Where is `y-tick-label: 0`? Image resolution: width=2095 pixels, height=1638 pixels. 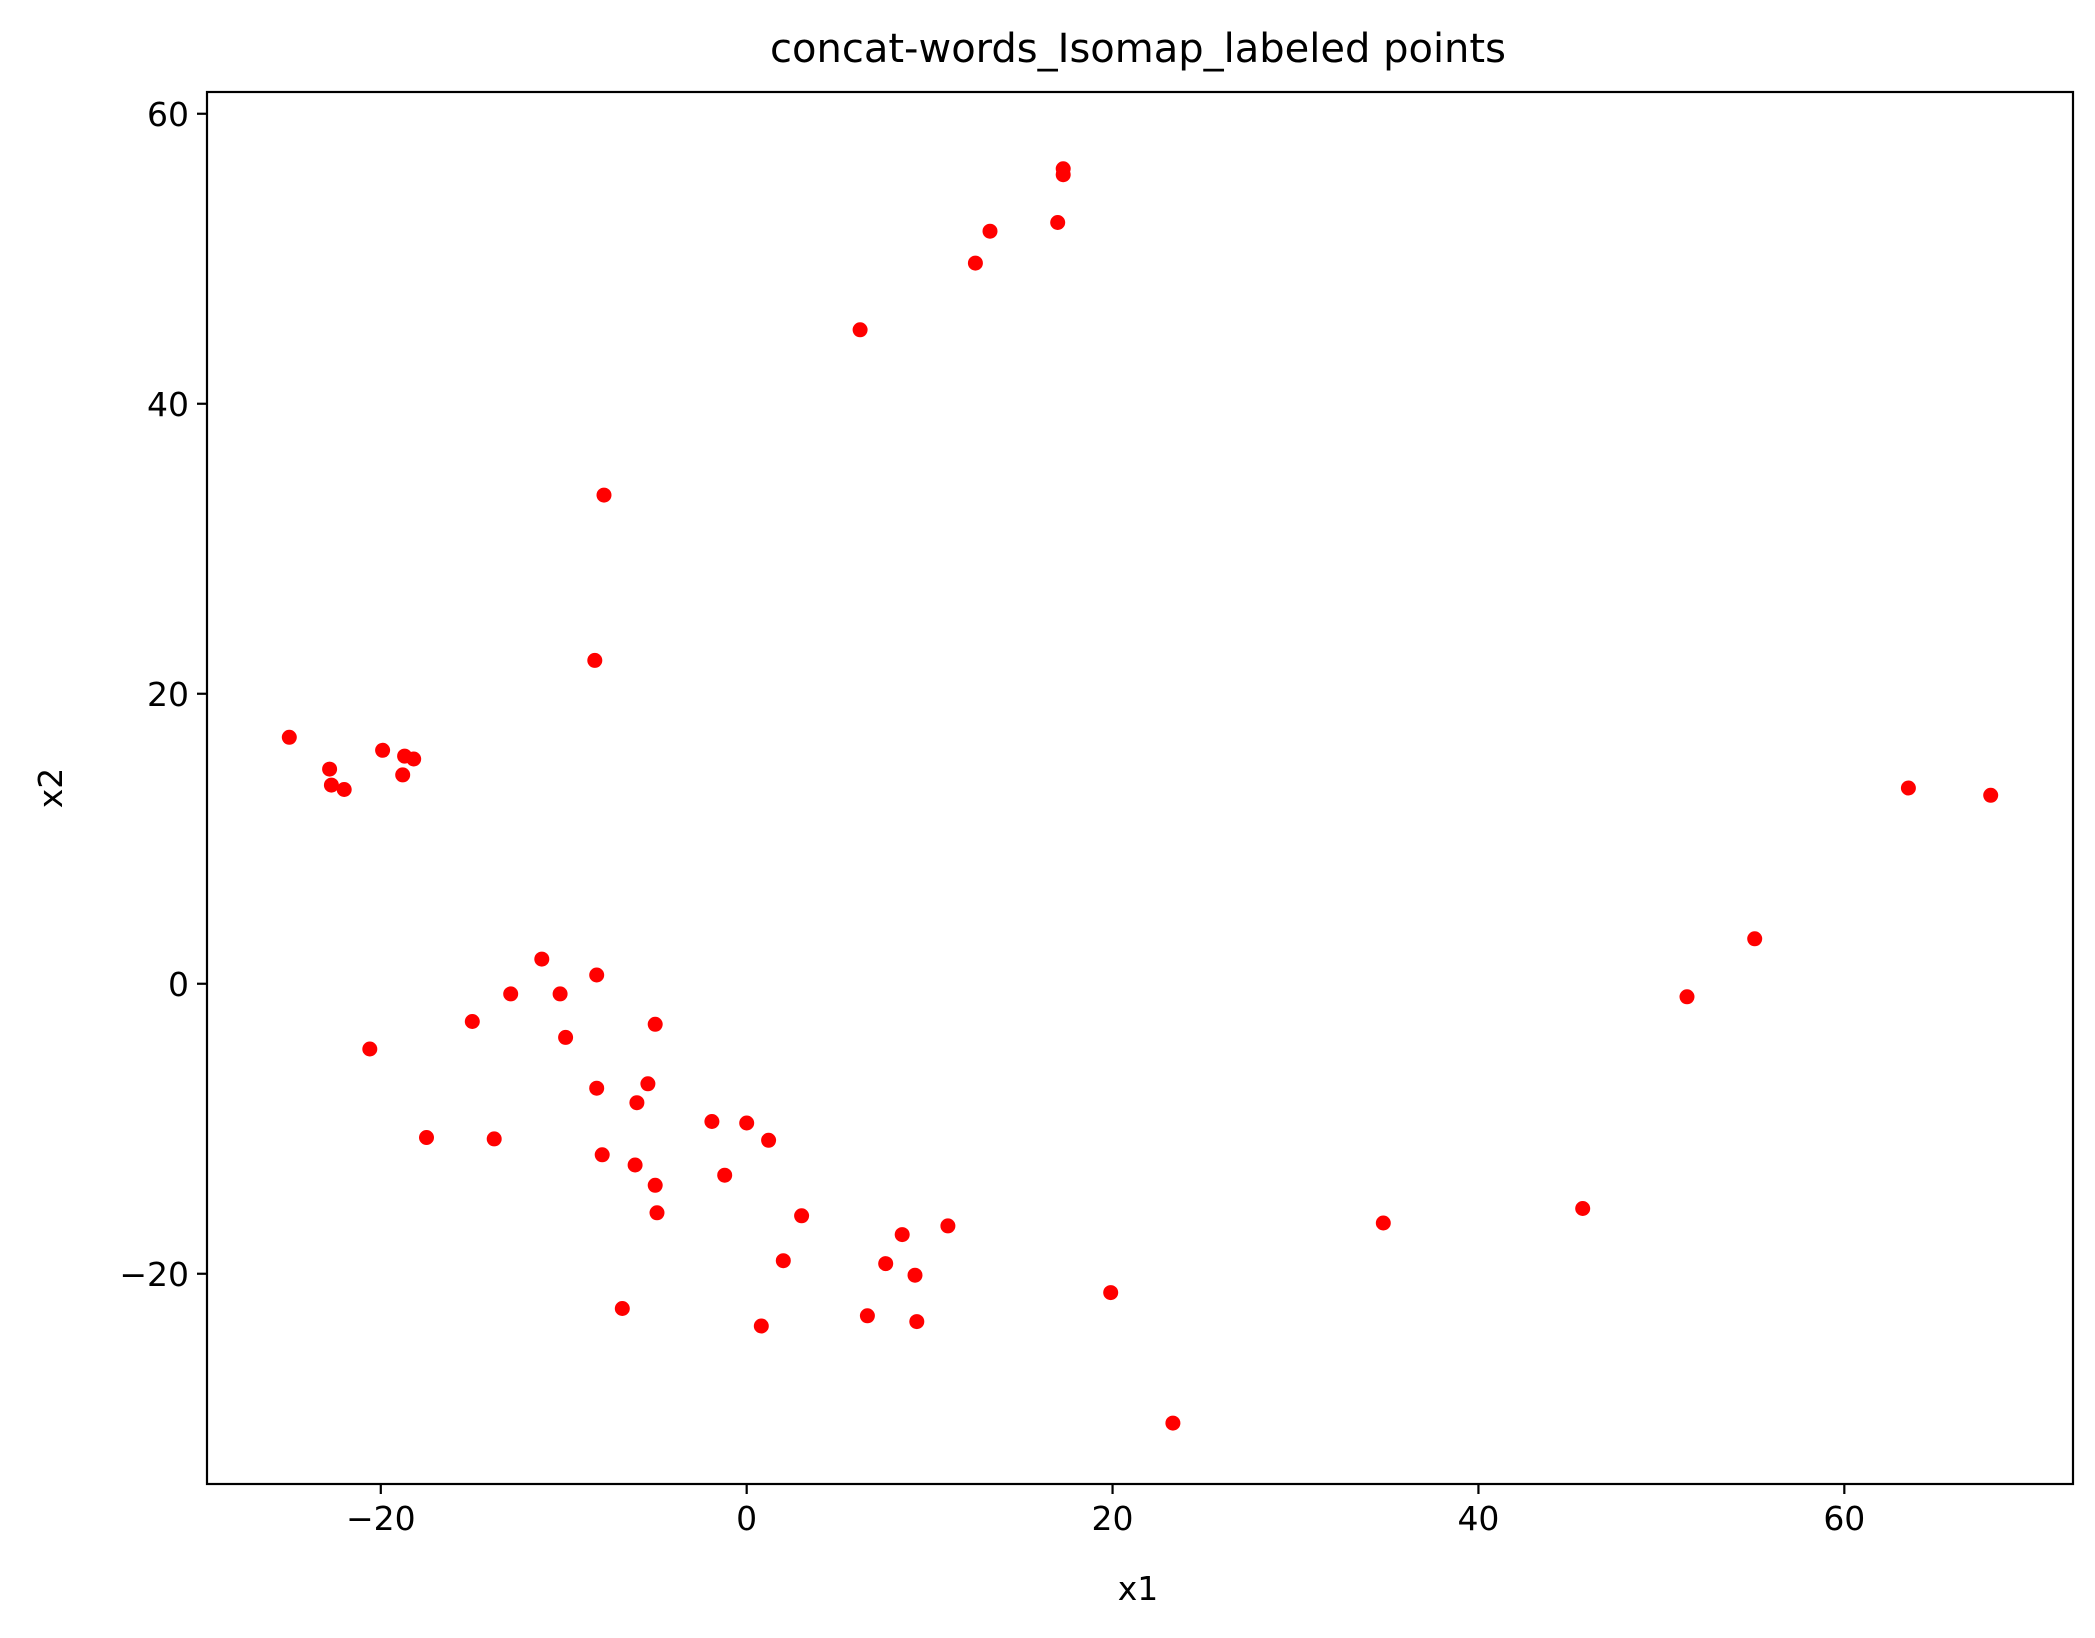 y-tick-label: 0 is located at coordinates (178, 984).